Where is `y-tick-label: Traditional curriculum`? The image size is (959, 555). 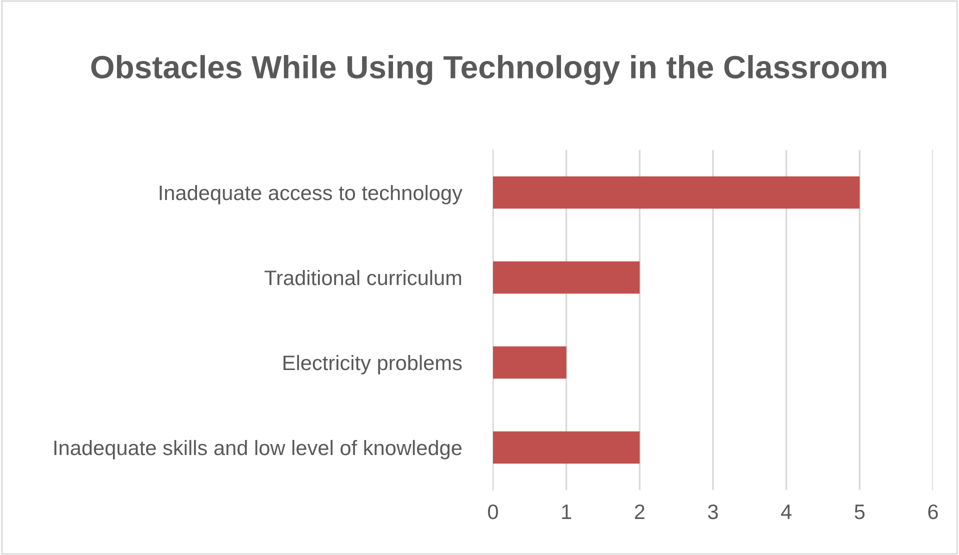 y-tick-label: Traditional curriculum is located at coordinates (363, 278).